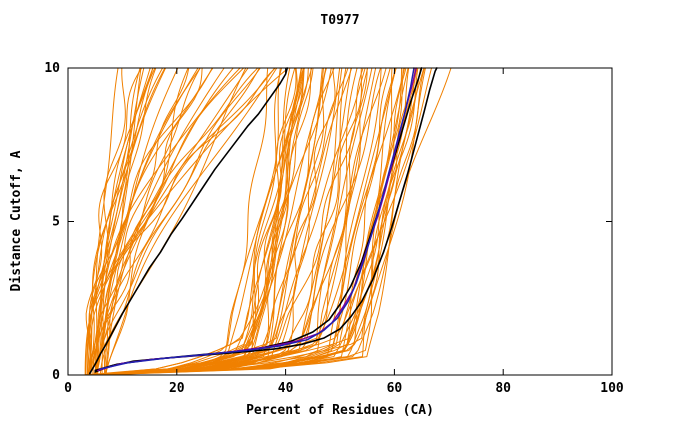 This screenshot has width=680, height=440. What do you see at coordinates (52, 68) in the screenshot?
I see `y-tick-label: 10` at bounding box center [52, 68].